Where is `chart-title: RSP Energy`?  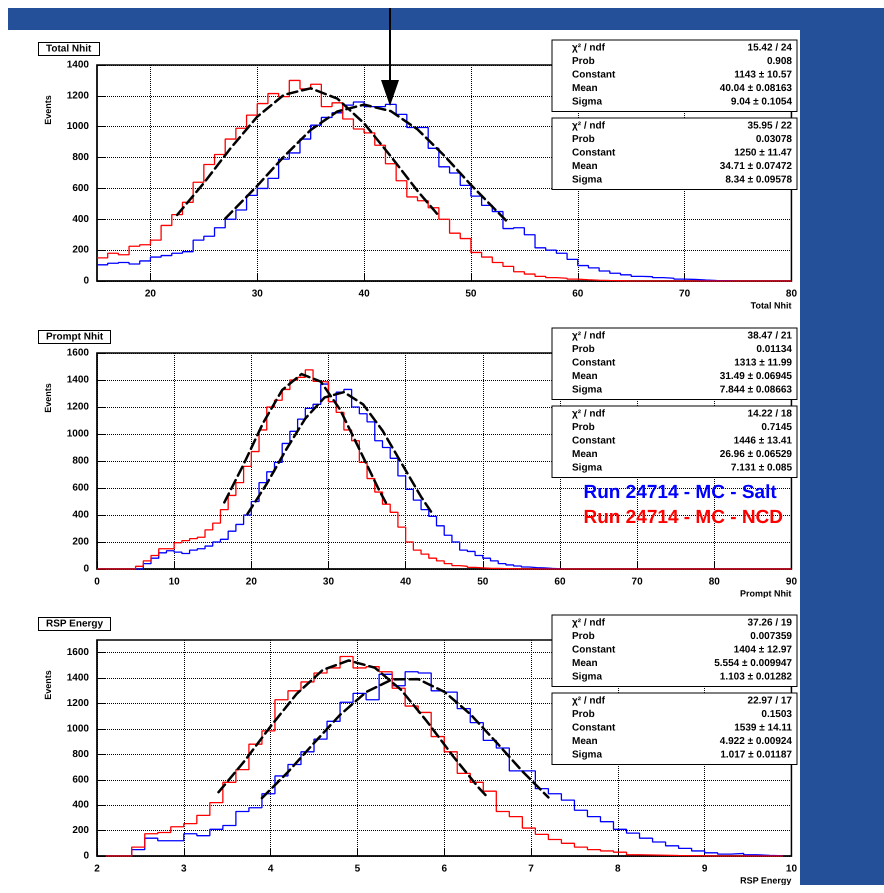 chart-title: RSP Energy is located at coordinates (75, 624).